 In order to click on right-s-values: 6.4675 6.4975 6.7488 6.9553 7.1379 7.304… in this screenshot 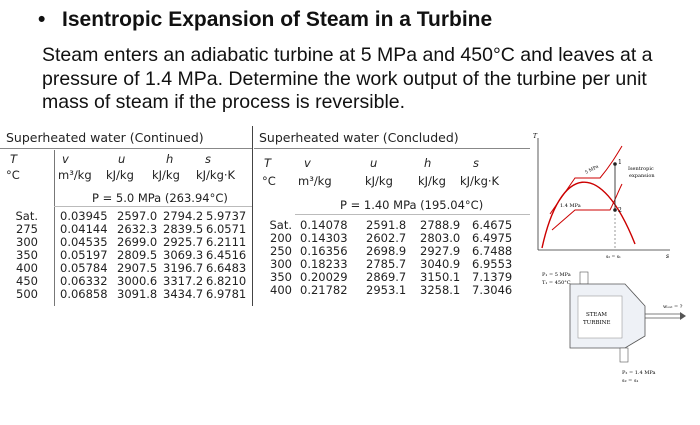, I will do `click(492, 258)`.